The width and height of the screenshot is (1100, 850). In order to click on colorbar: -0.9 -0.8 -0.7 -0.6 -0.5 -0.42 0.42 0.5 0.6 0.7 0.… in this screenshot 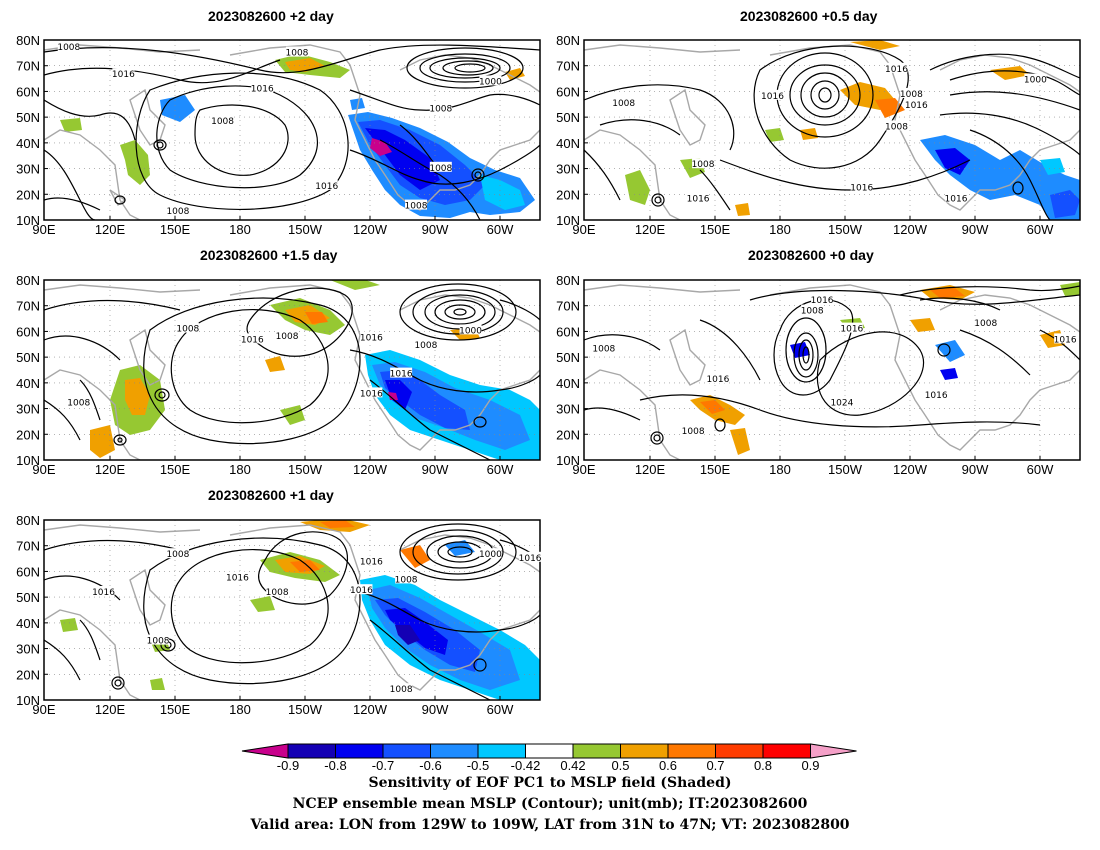, I will do `click(549, 758)`.